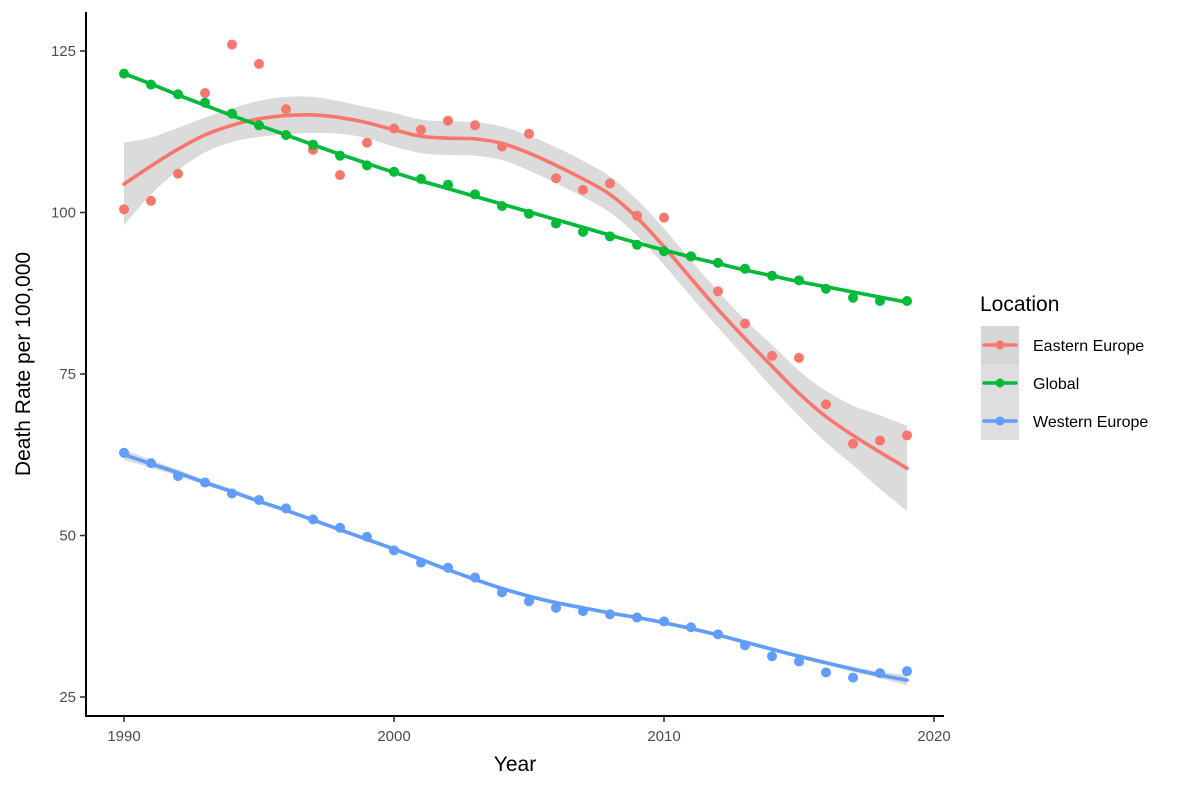 Image resolution: width=1200 pixels, height=788 pixels. Describe the element at coordinates (933, 736) in the screenshot. I see `x-tick-label: 2020` at that location.